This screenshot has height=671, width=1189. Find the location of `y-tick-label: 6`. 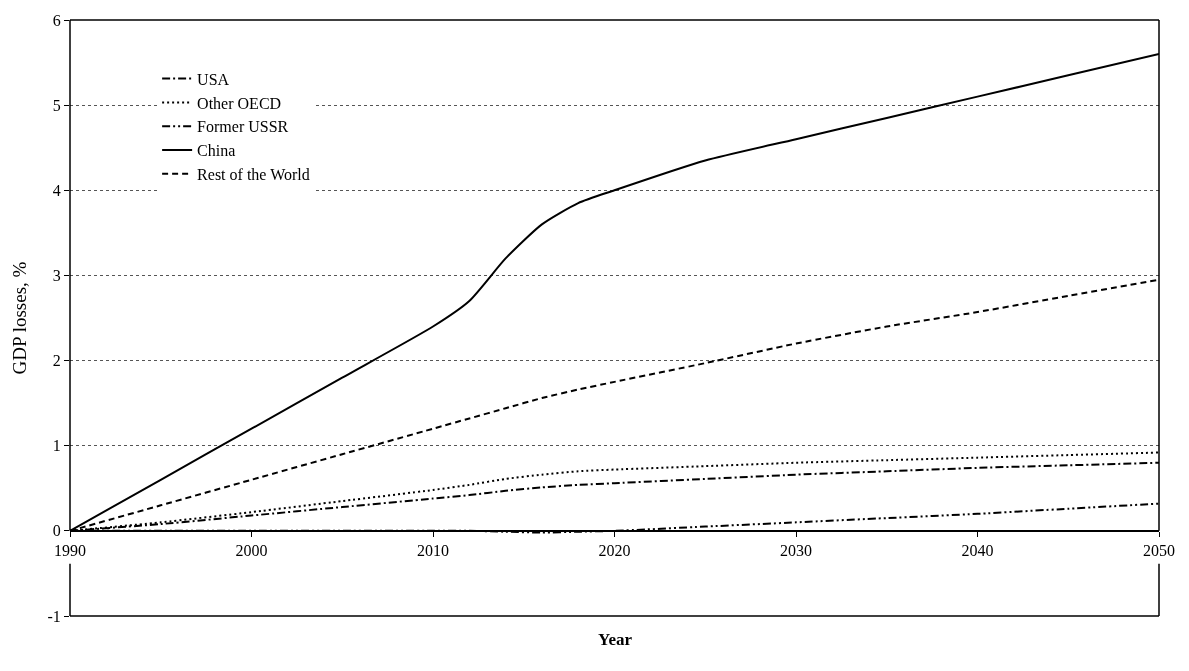

y-tick-label: 6 is located at coordinates (56, 20).